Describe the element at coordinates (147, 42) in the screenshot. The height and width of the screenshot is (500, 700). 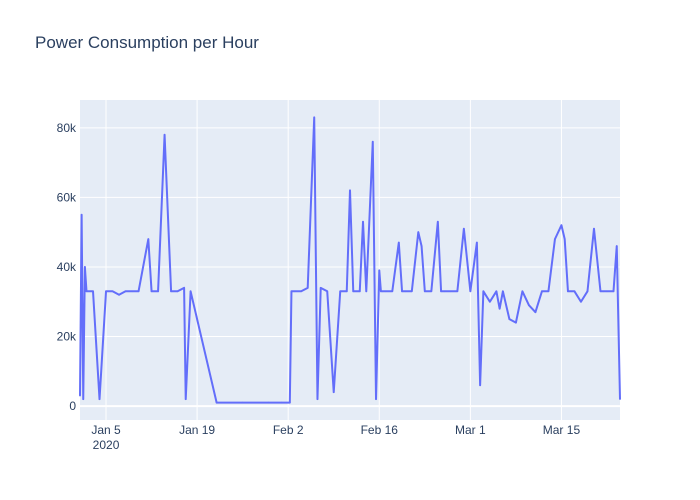
I see `chart-title: Power Consumption per Hour` at that location.